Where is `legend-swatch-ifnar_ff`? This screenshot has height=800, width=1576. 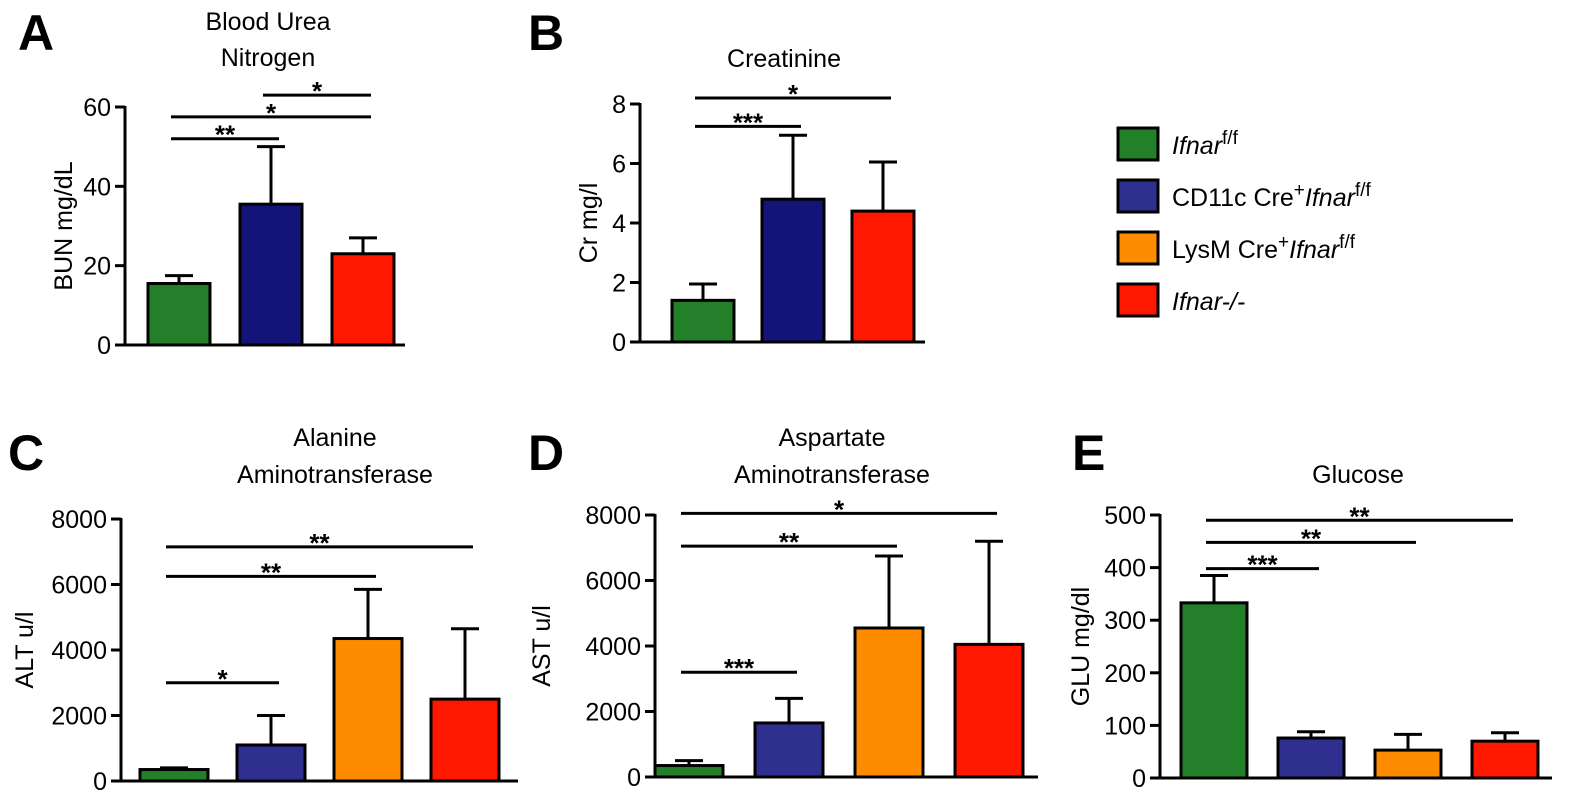
legend-swatch-ifnar_ff is located at coordinates (1138, 144).